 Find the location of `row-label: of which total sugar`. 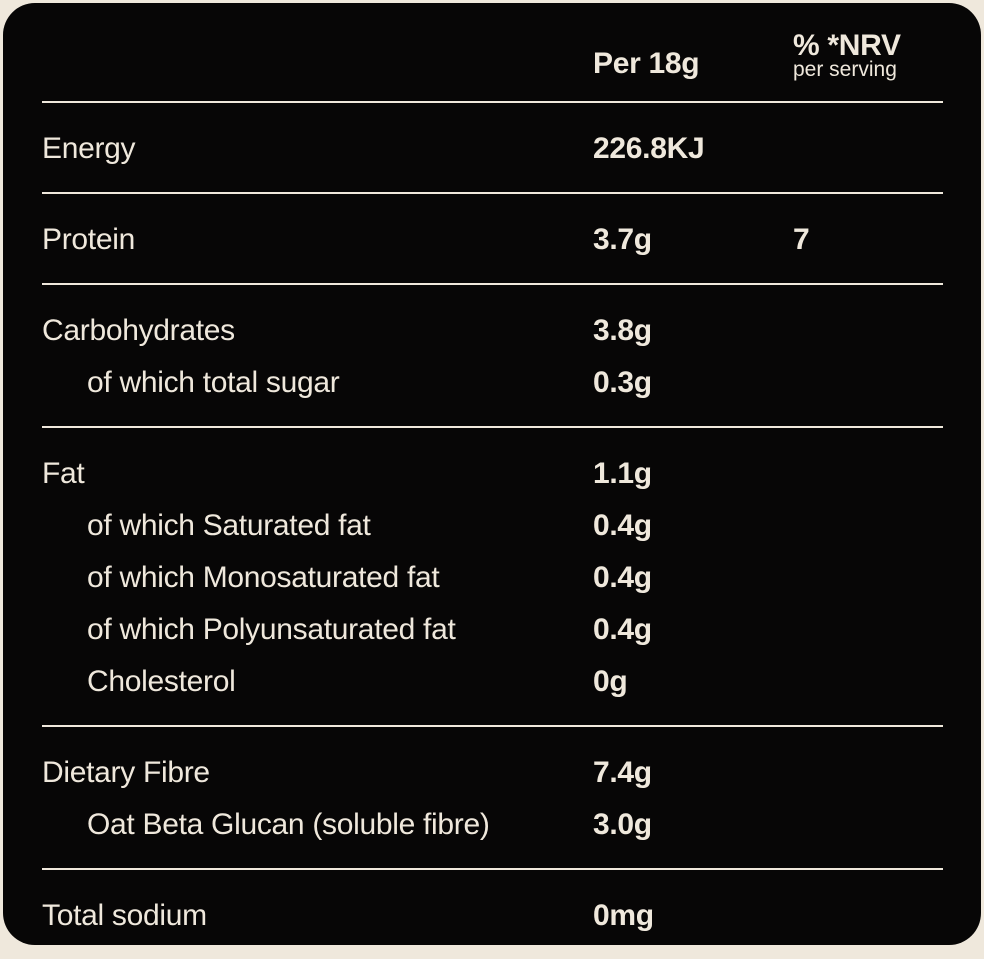

row-label: of which total sugar is located at coordinates (213, 382).